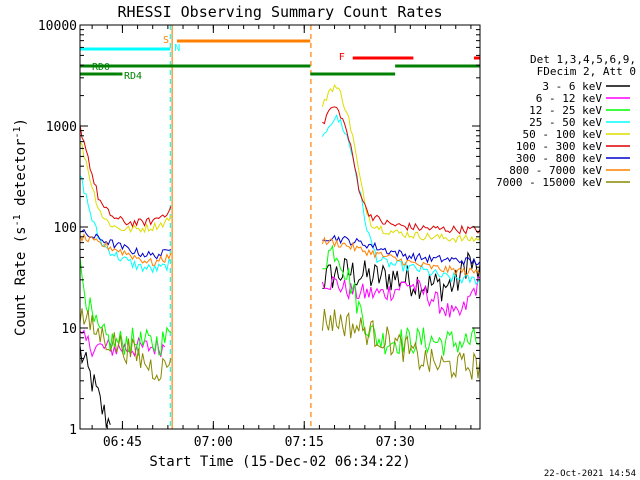  Describe the element at coordinates (65, 228) in the screenshot. I see `y-tick-label: 100` at that location.